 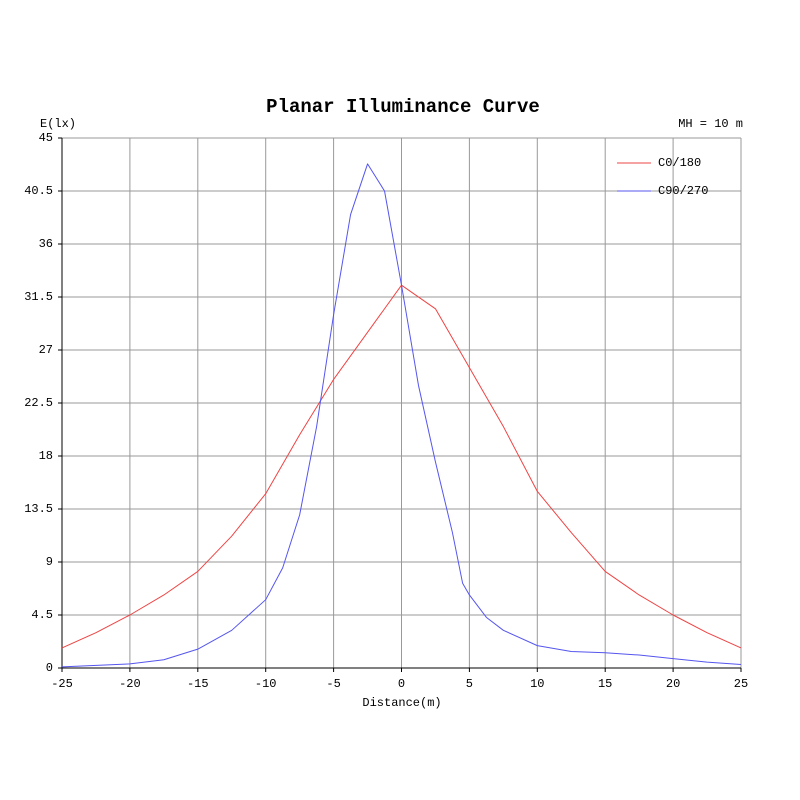 What do you see at coordinates (683, 191) in the screenshot?
I see `legend-label: C90/270` at bounding box center [683, 191].